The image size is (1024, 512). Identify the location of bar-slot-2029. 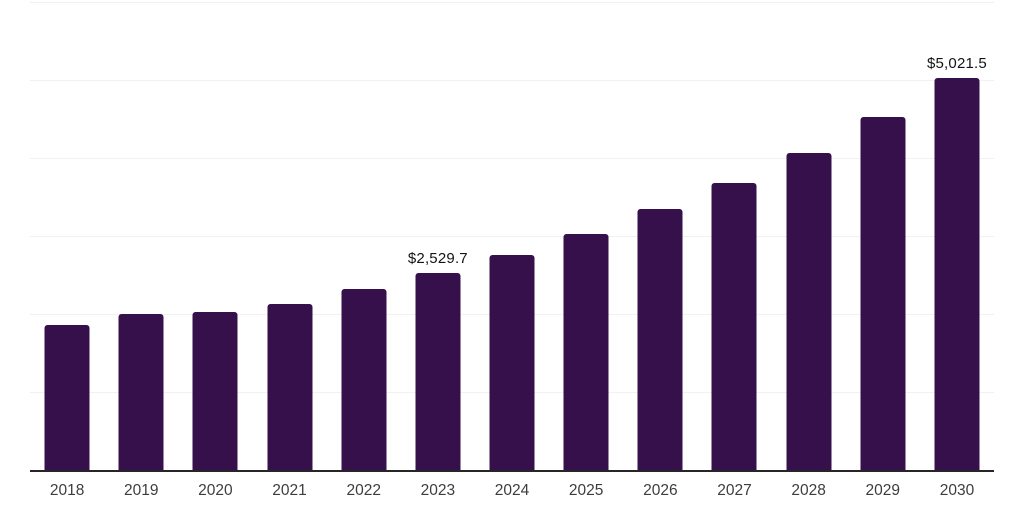
(883, 236).